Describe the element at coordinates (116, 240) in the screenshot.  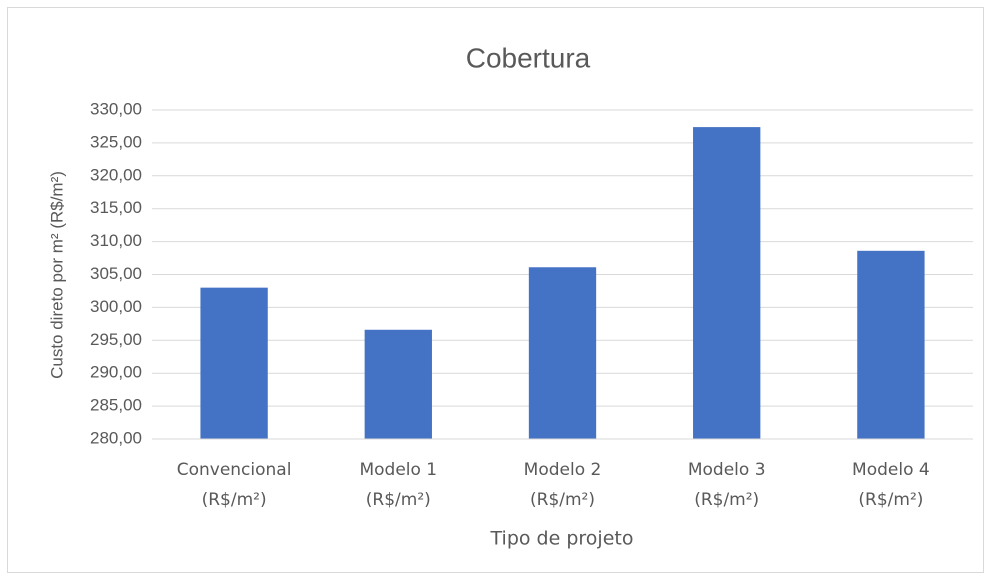
I see `y-tick-label: 310,00` at that location.